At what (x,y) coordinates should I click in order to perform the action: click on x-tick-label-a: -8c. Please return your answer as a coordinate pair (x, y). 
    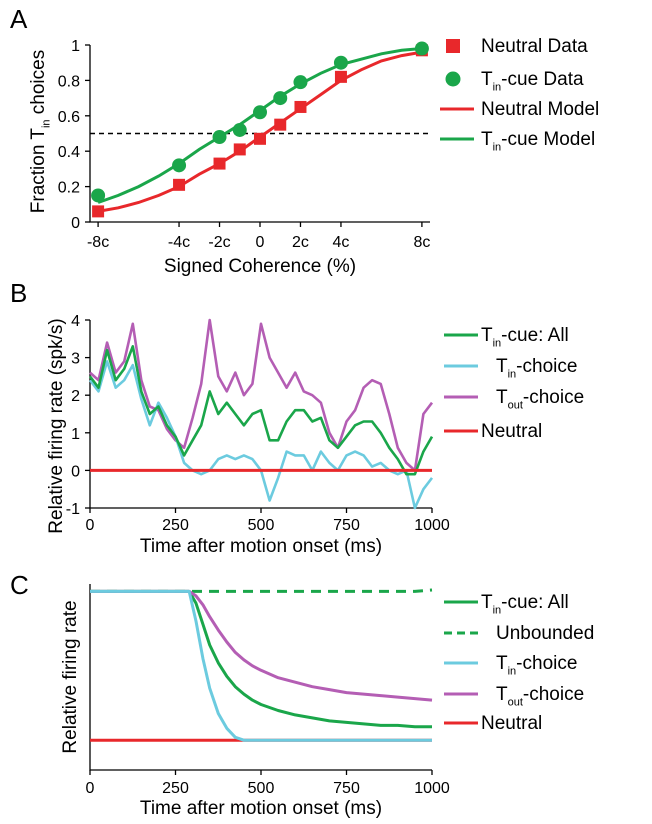
    Looking at the image, I should click on (98, 242).